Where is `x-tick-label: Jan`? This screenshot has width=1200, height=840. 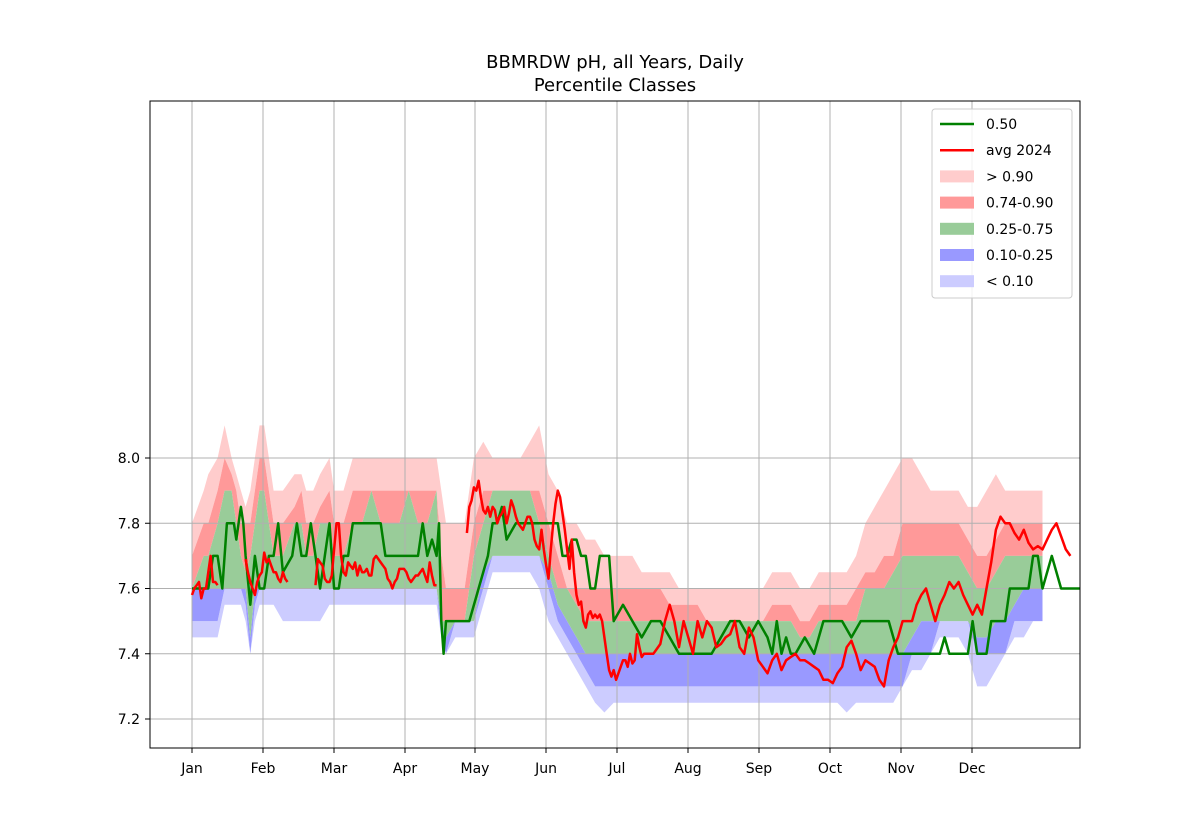
x-tick-label: Jan is located at coordinates (191, 769).